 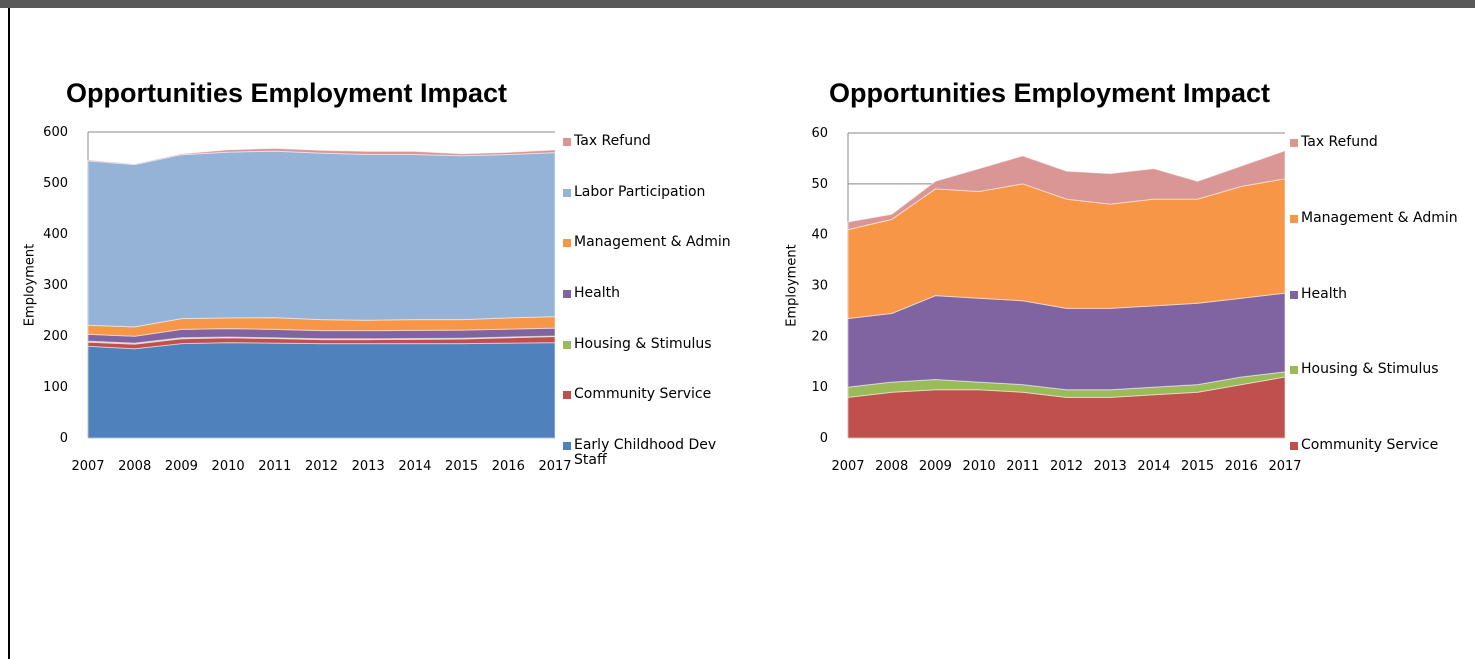 I want to click on y-tick-label: 30, so click(x=819, y=286).